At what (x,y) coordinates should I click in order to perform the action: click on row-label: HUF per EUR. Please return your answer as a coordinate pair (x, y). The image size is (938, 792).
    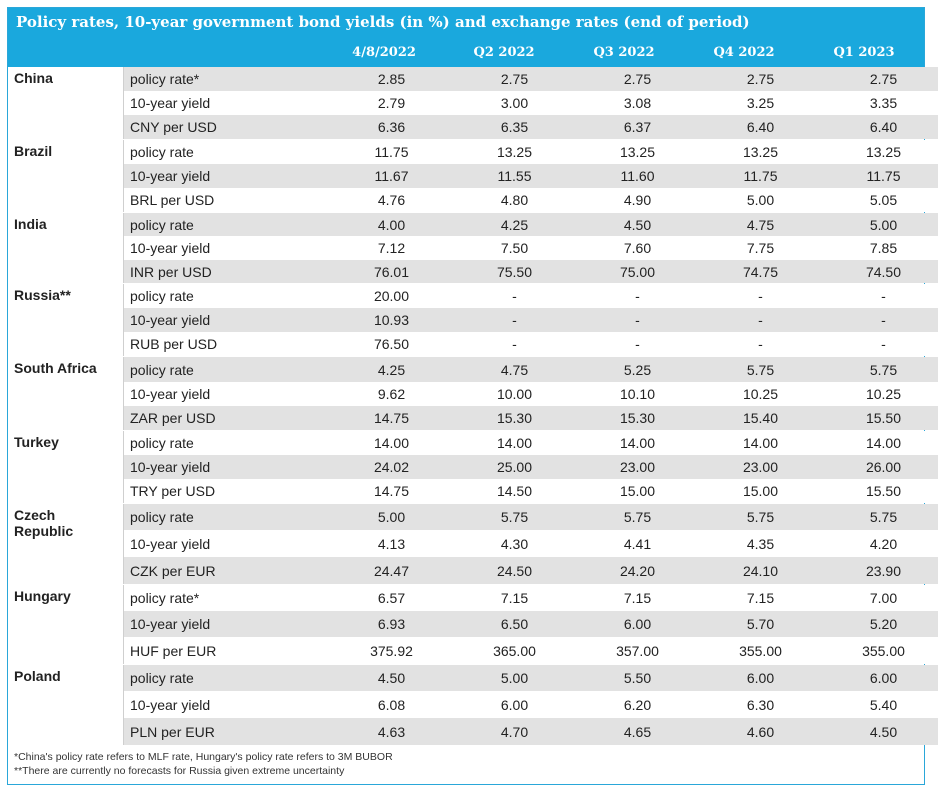
    Looking at the image, I should click on (173, 650).